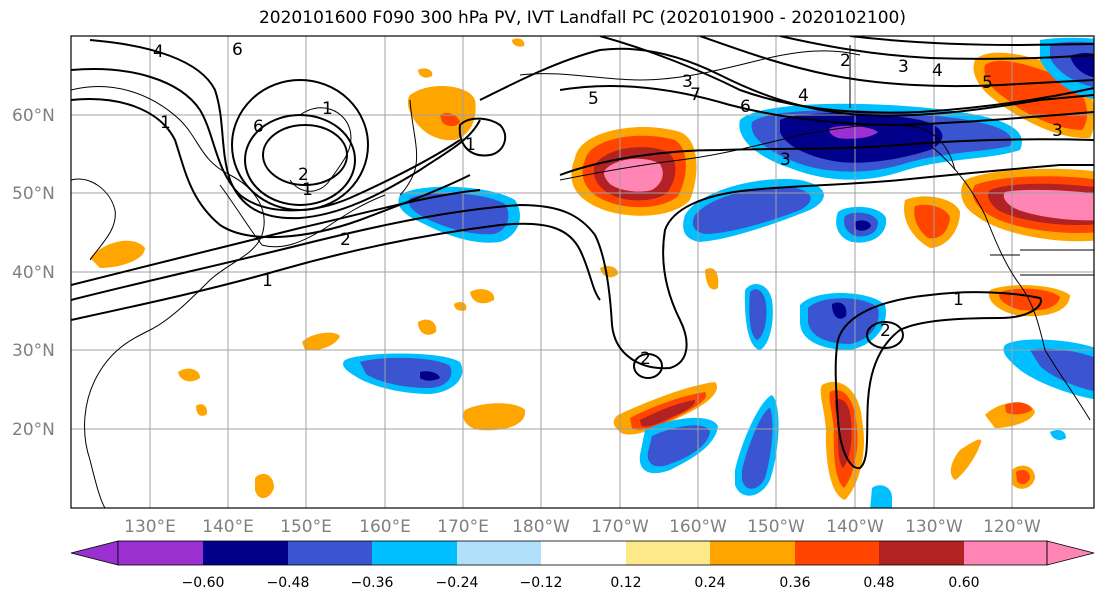  Describe the element at coordinates (695, 95) in the screenshot. I see `contour-label: 7` at that location.